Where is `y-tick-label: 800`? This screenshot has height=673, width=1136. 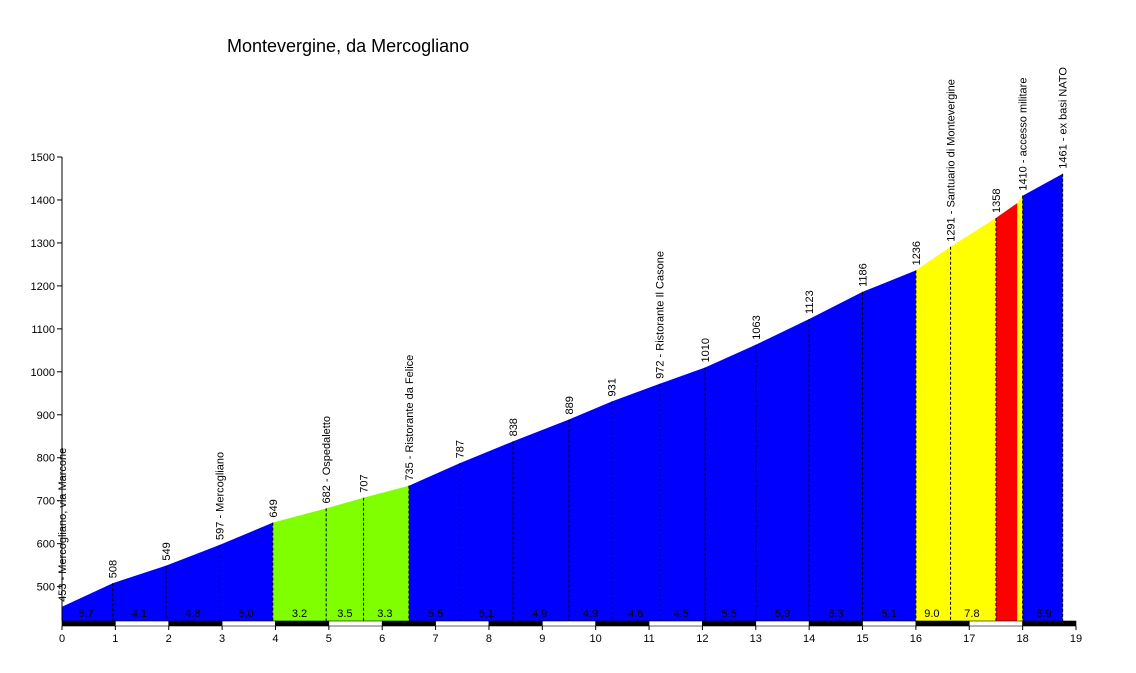 y-tick-label: 800 is located at coordinates (46, 459).